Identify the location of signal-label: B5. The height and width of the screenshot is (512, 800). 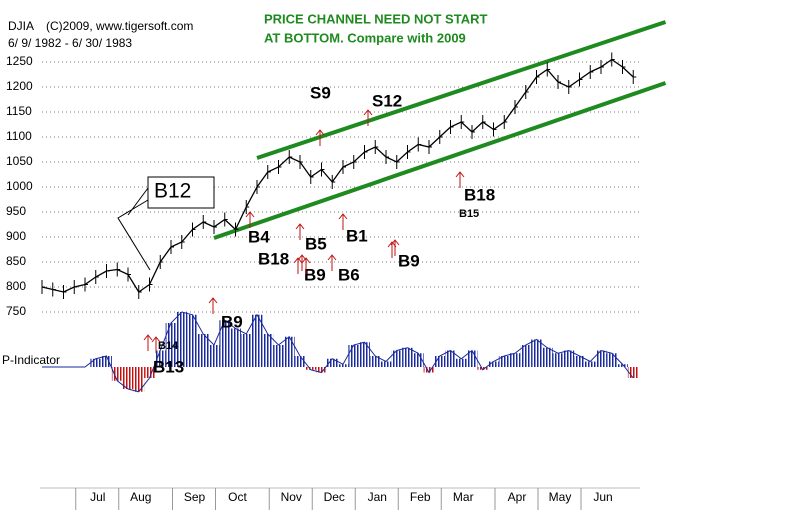
(316, 243).